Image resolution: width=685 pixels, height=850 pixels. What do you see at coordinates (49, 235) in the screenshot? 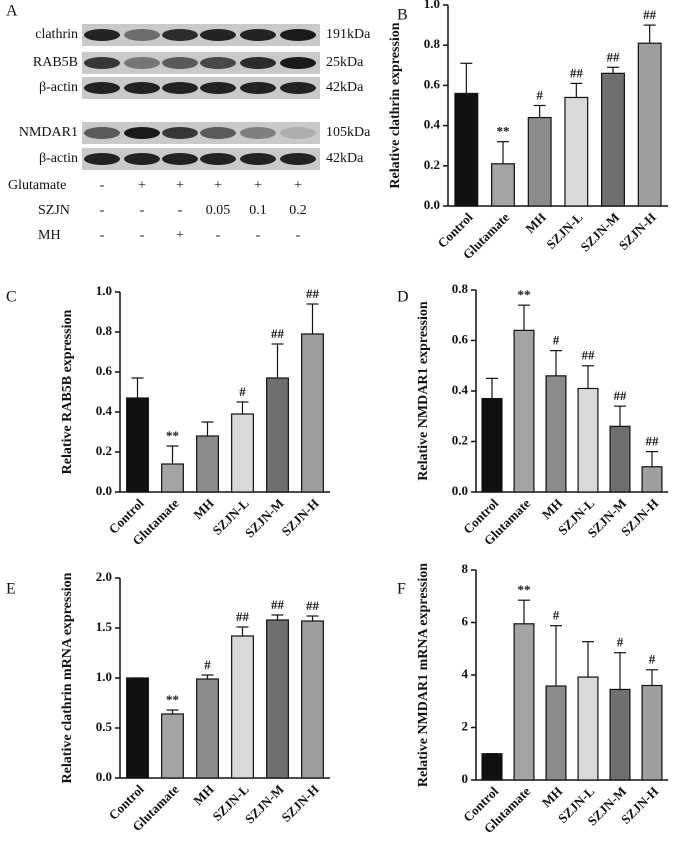
I see `treatment-label: MH` at bounding box center [49, 235].